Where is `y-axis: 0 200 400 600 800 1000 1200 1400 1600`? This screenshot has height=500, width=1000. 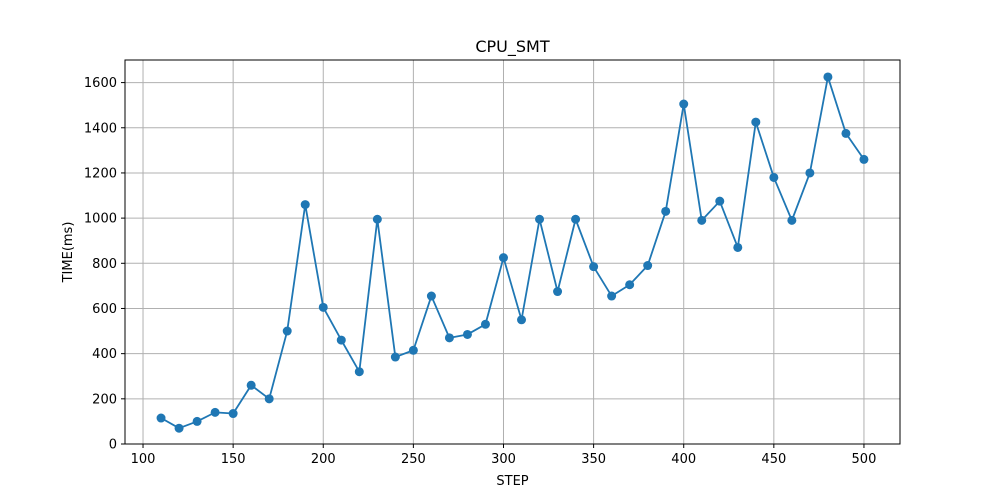
y-axis: 0 200 400 600 800 1000 1200 1400 1600 is located at coordinates (104, 264).